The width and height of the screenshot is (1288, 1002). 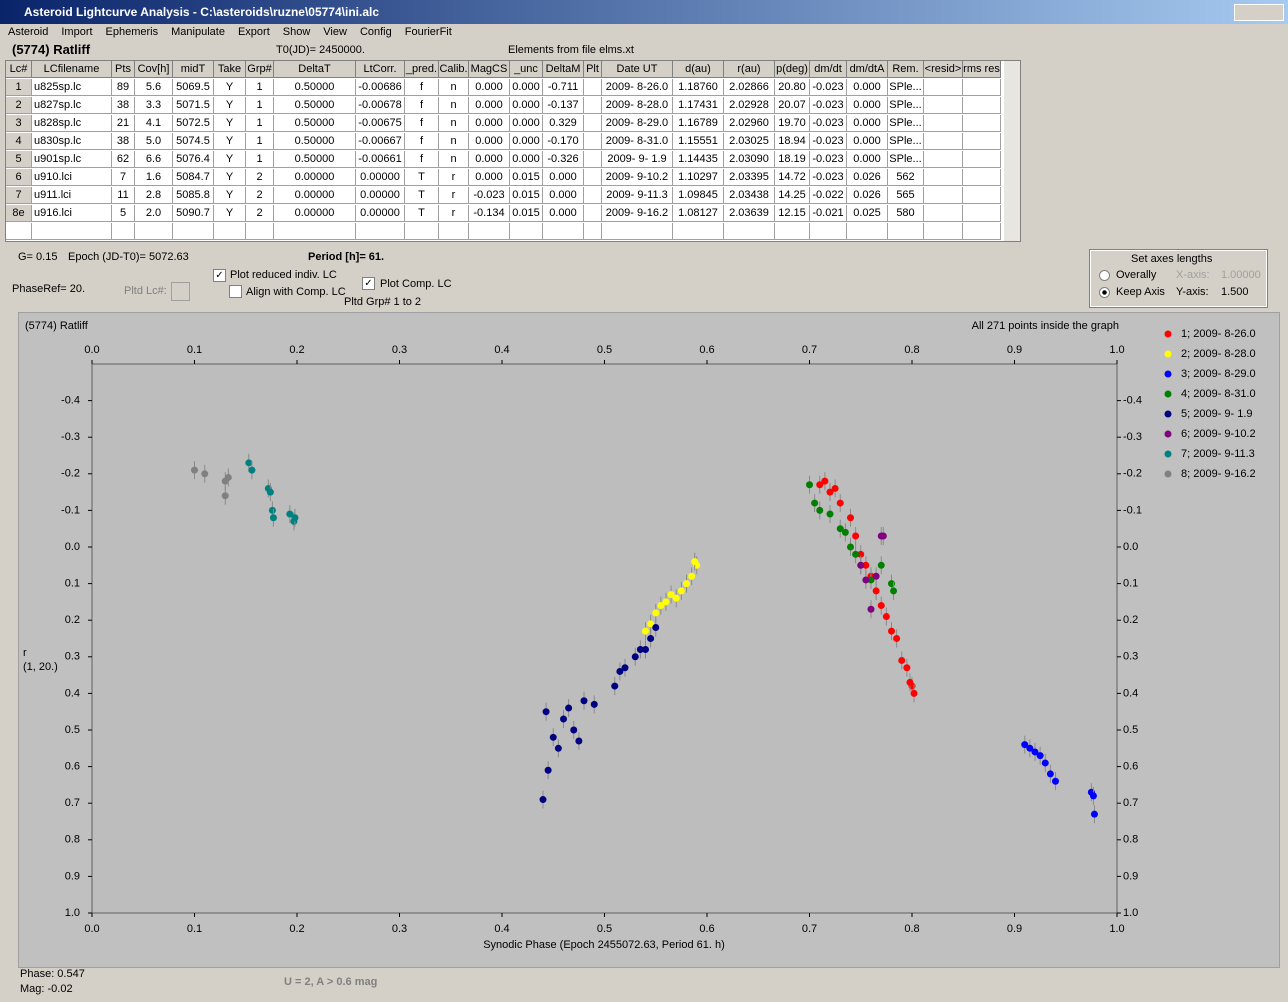 I want to click on table-cell: u901sp.lc, so click(x=72, y=159).